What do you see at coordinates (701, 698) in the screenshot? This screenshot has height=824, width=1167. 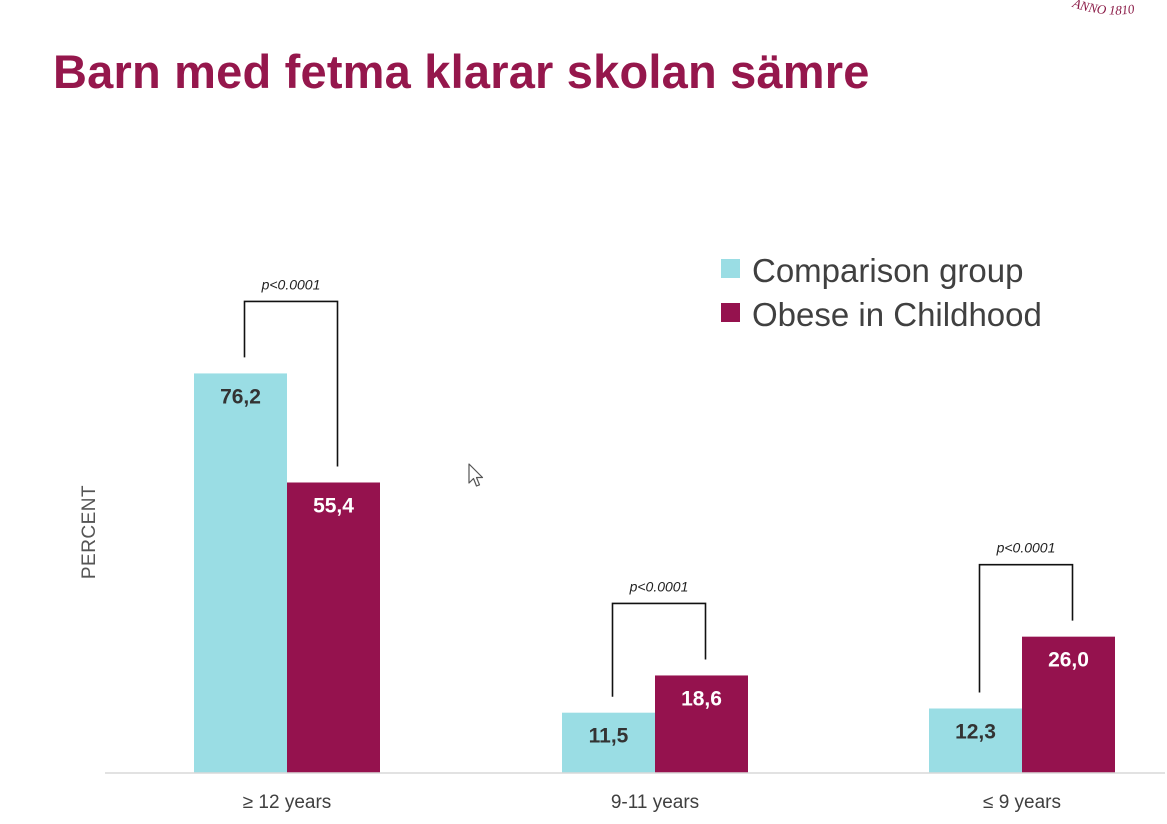 I see `data-label-obese-1: 18,6` at bounding box center [701, 698].